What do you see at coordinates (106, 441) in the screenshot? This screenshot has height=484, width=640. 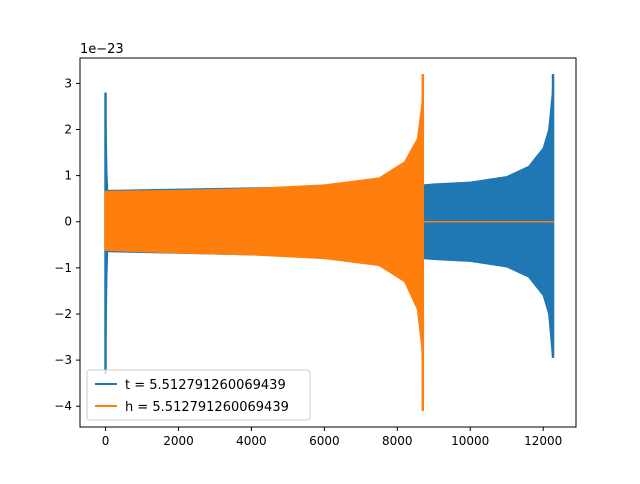 I see `x-tick-label: 0` at bounding box center [106, 441].